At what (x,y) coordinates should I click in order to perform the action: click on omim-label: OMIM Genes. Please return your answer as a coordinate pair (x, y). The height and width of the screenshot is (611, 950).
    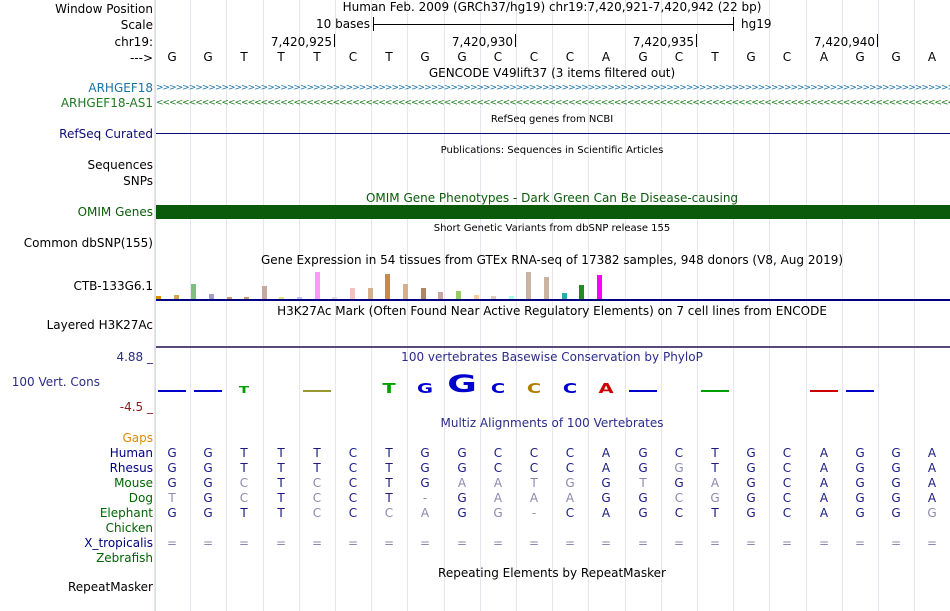
    Looking at the image, I should click on (115, 212).